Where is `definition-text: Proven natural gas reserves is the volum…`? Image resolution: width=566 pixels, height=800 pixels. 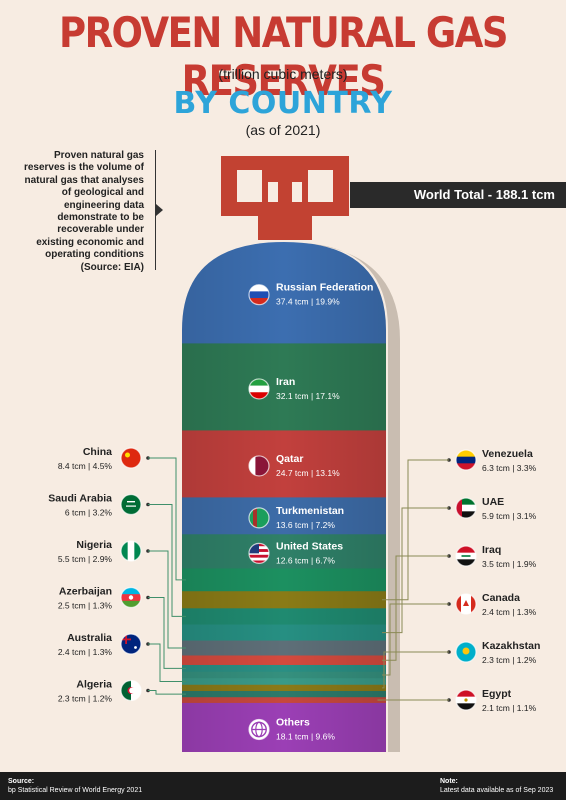 definition-text: Proven natural gas reserves is the volum… is located at coordinates (83, 211).